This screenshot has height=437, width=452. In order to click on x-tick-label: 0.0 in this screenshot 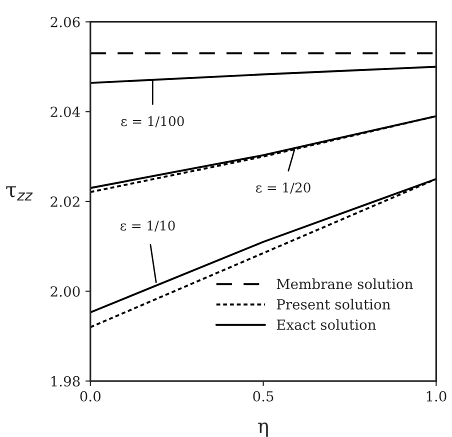, I will do `click(90, 396)`.